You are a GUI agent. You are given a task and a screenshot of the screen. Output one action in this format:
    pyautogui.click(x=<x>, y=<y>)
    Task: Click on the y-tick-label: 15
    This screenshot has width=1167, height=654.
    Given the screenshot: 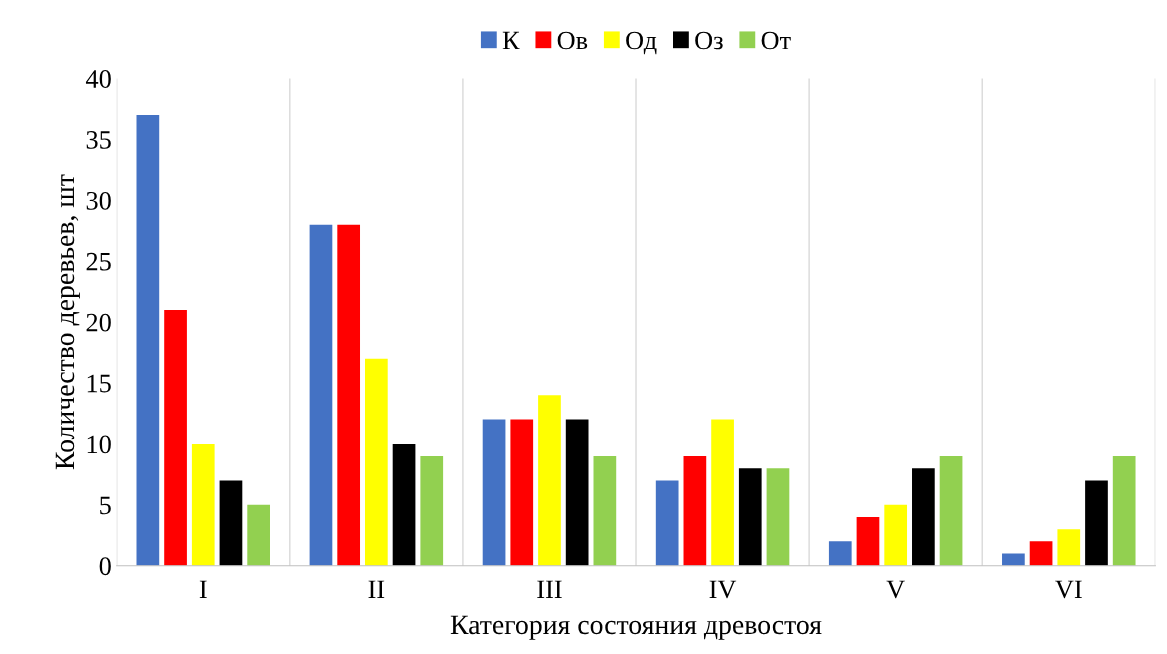 What is the action you would take?
    pyautogui.click(x=99, y=383)
    